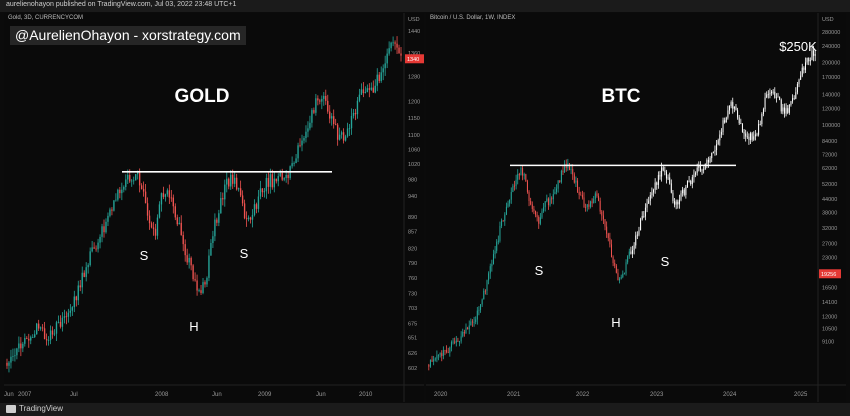 The image size is (850, 416). Describe the element at coordinates (514, 395) in the screenshot. I see `x-tick-label: 2021` at that location.